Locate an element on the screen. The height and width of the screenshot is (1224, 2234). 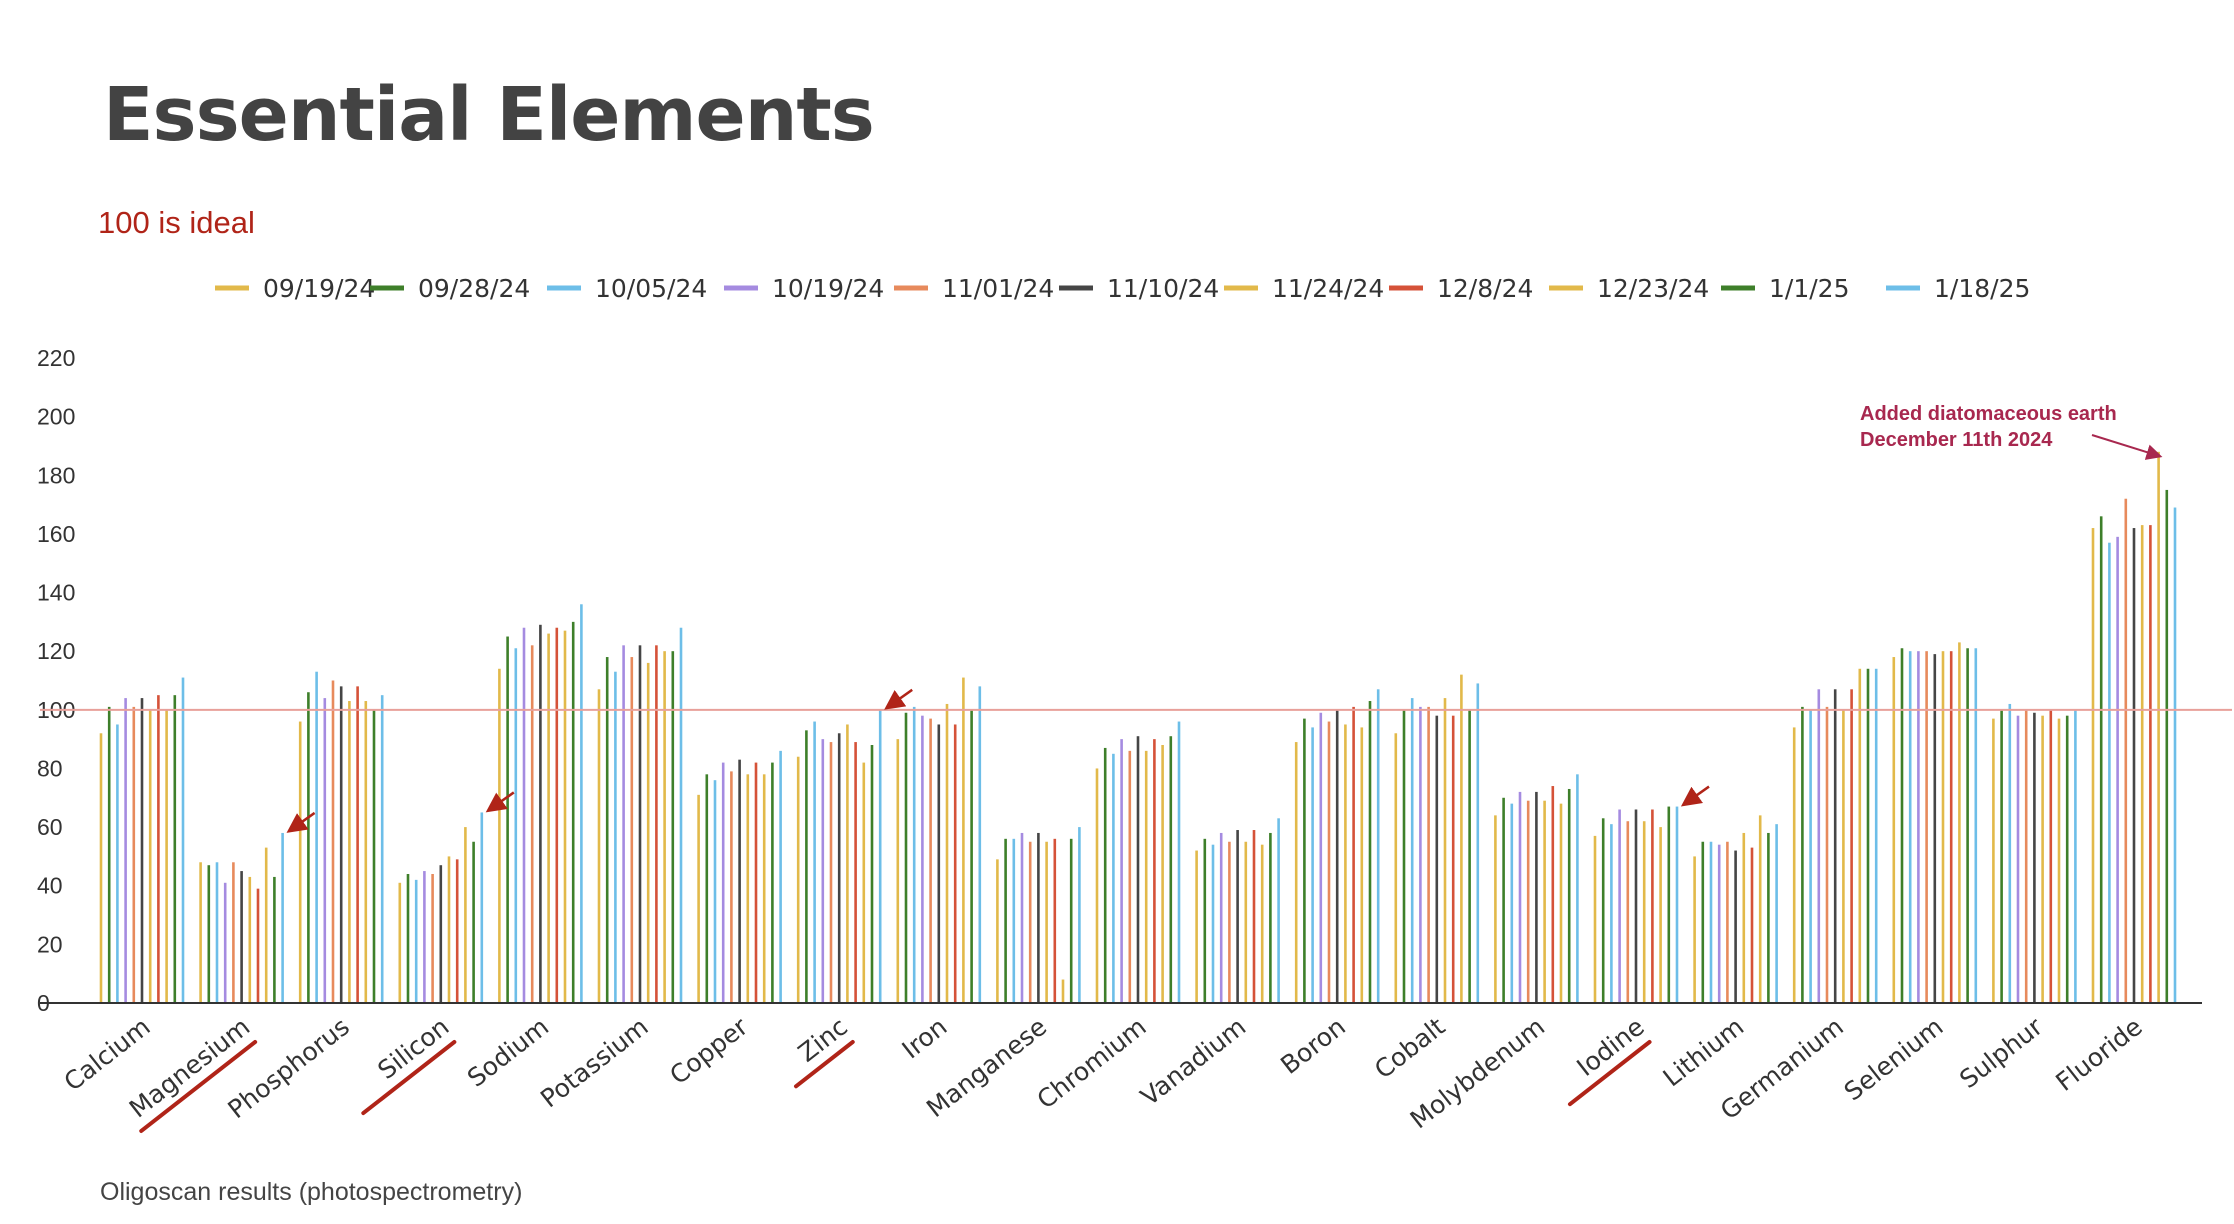
arrow-marker-iodine is located at coordinates (1695, 796).